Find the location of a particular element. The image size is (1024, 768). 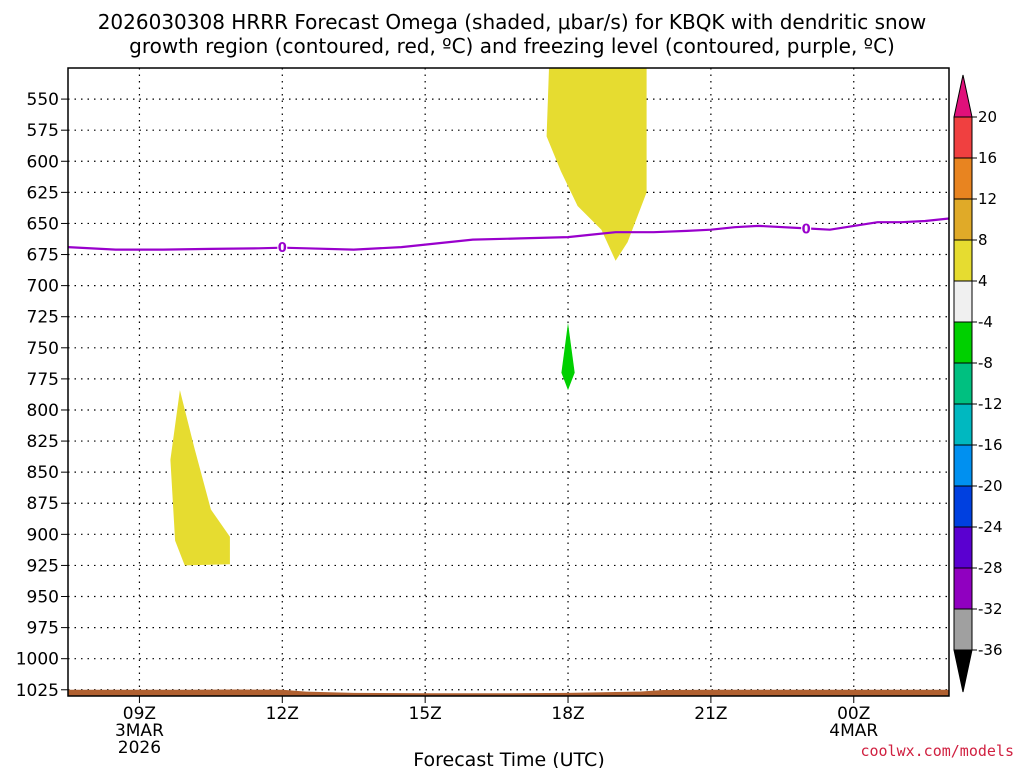

x-tick-sublabel-2026: 2026 is located at coordinates (139, 748).